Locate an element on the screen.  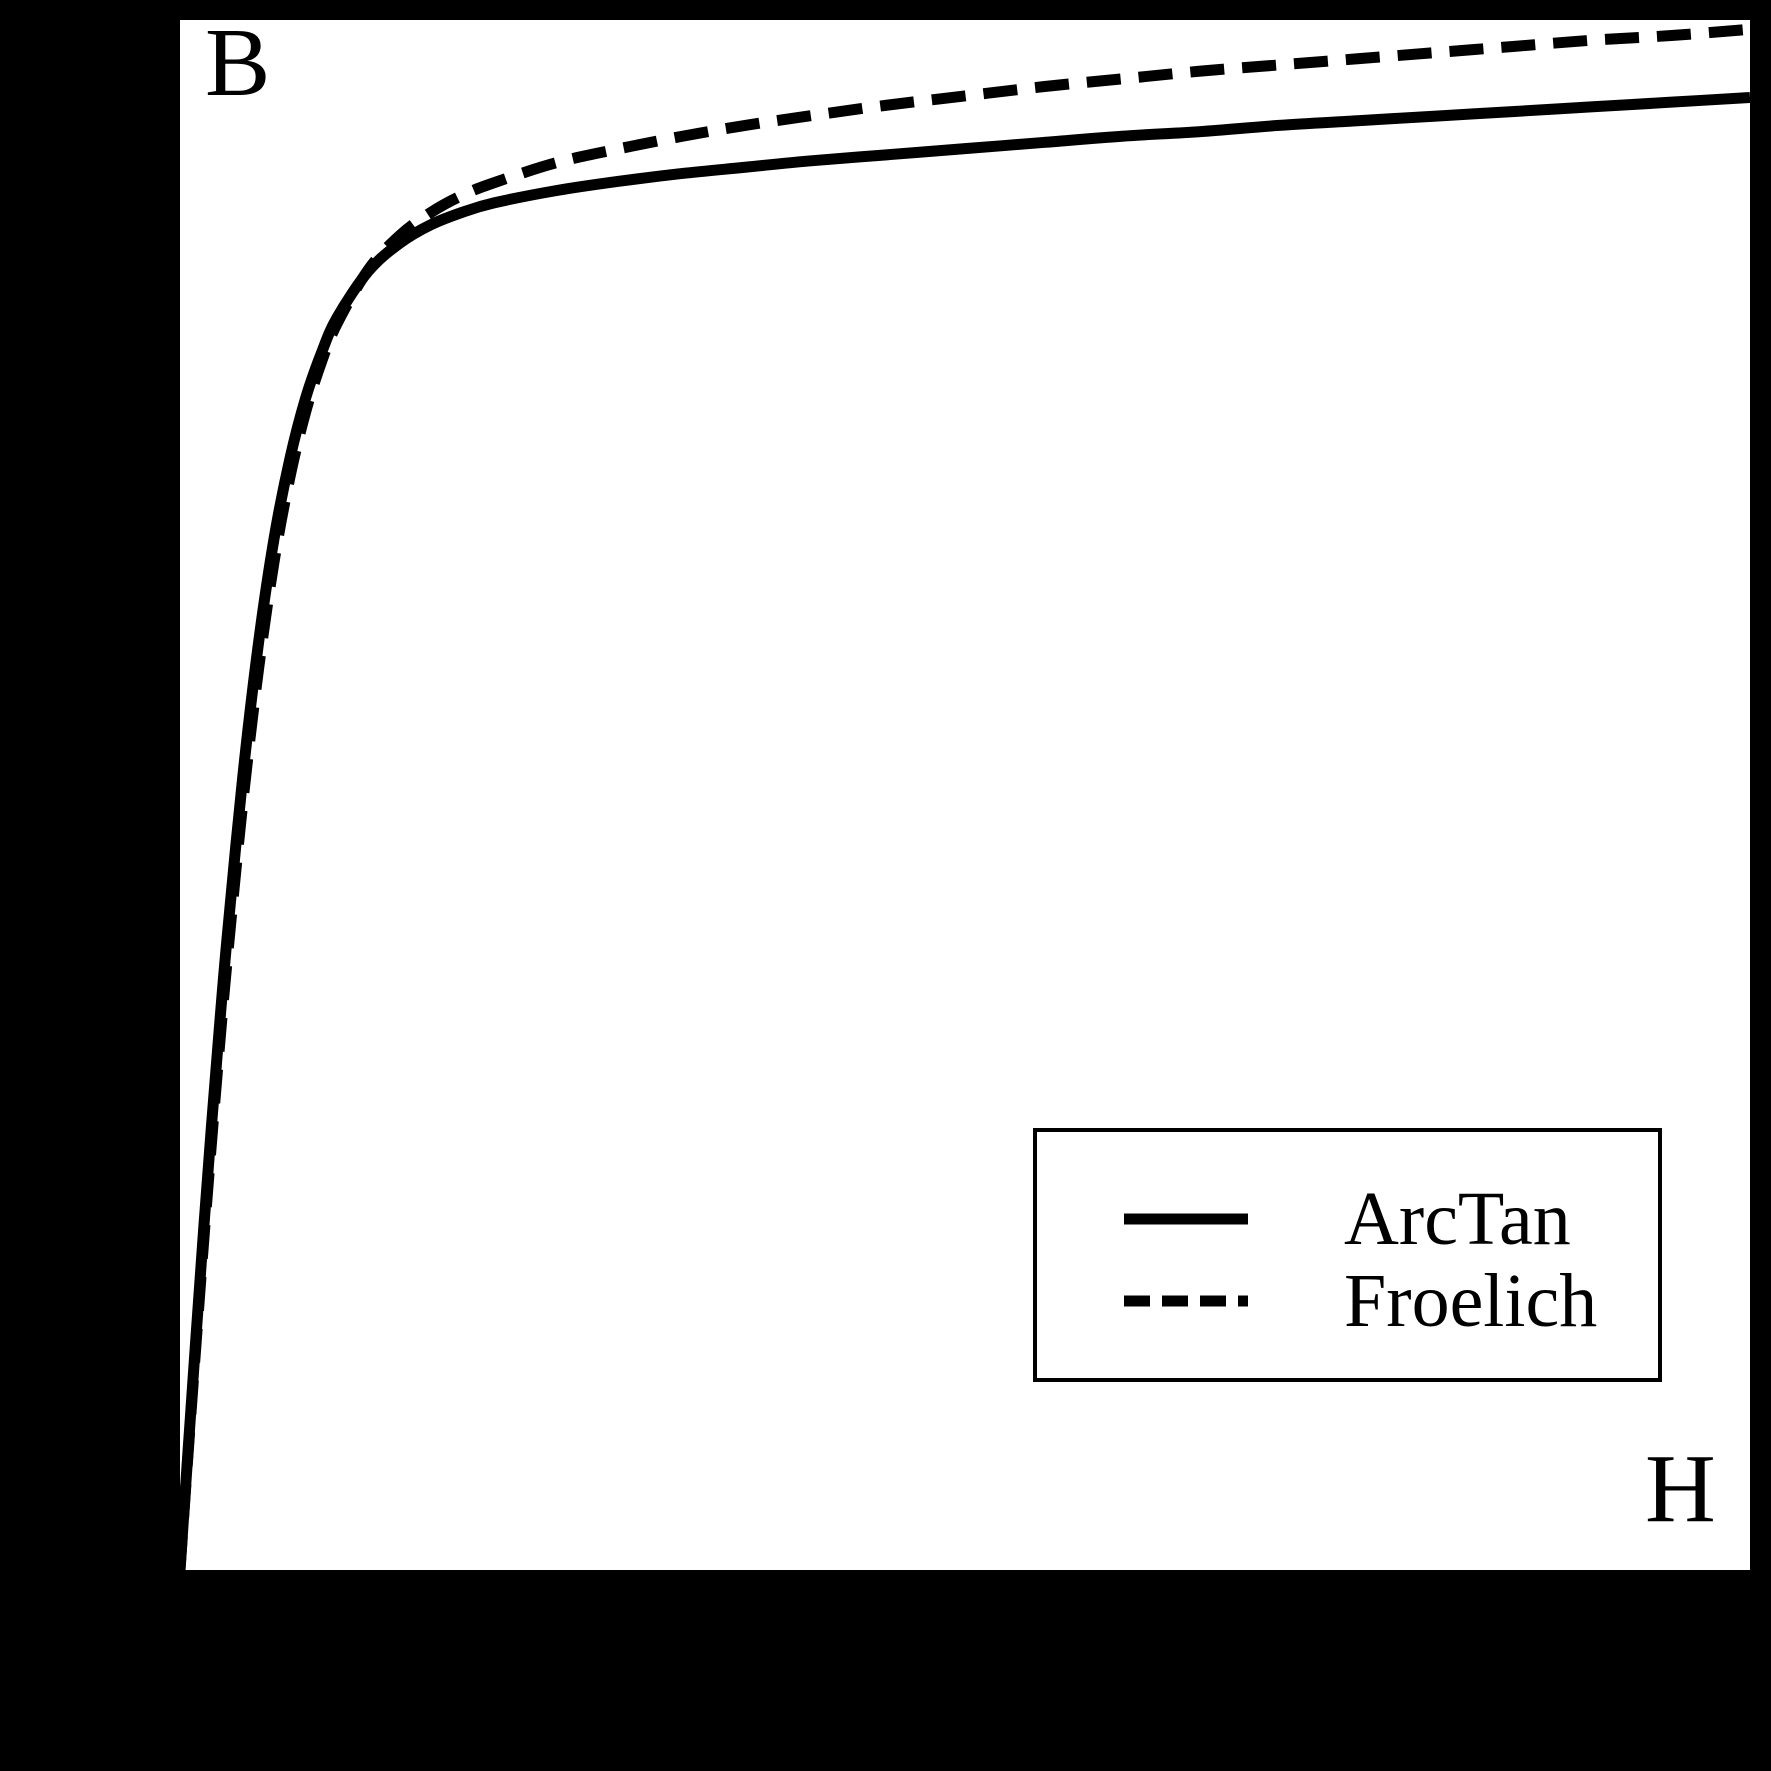
legend-box: ArcTan Froelich is located at coordinates (1347, 1255).